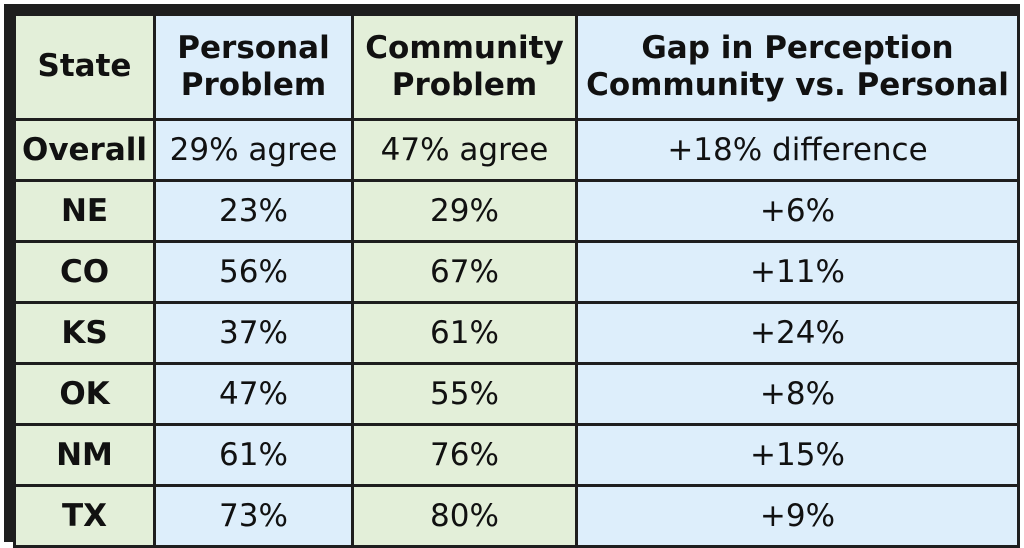 This screenshot has height=548, width=1024. What do you see at coordinates (797, 150) in the screenshot?
I see `cell-gap: +18% difference` at bounding box center [797, 150].